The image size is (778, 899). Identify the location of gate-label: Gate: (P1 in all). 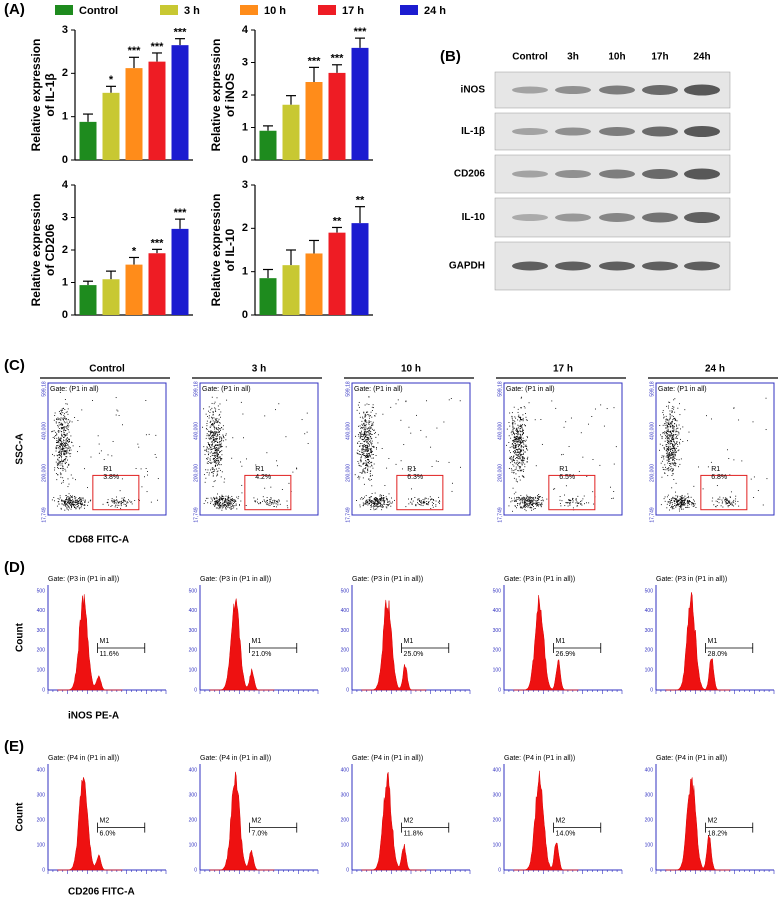
(682, 389).